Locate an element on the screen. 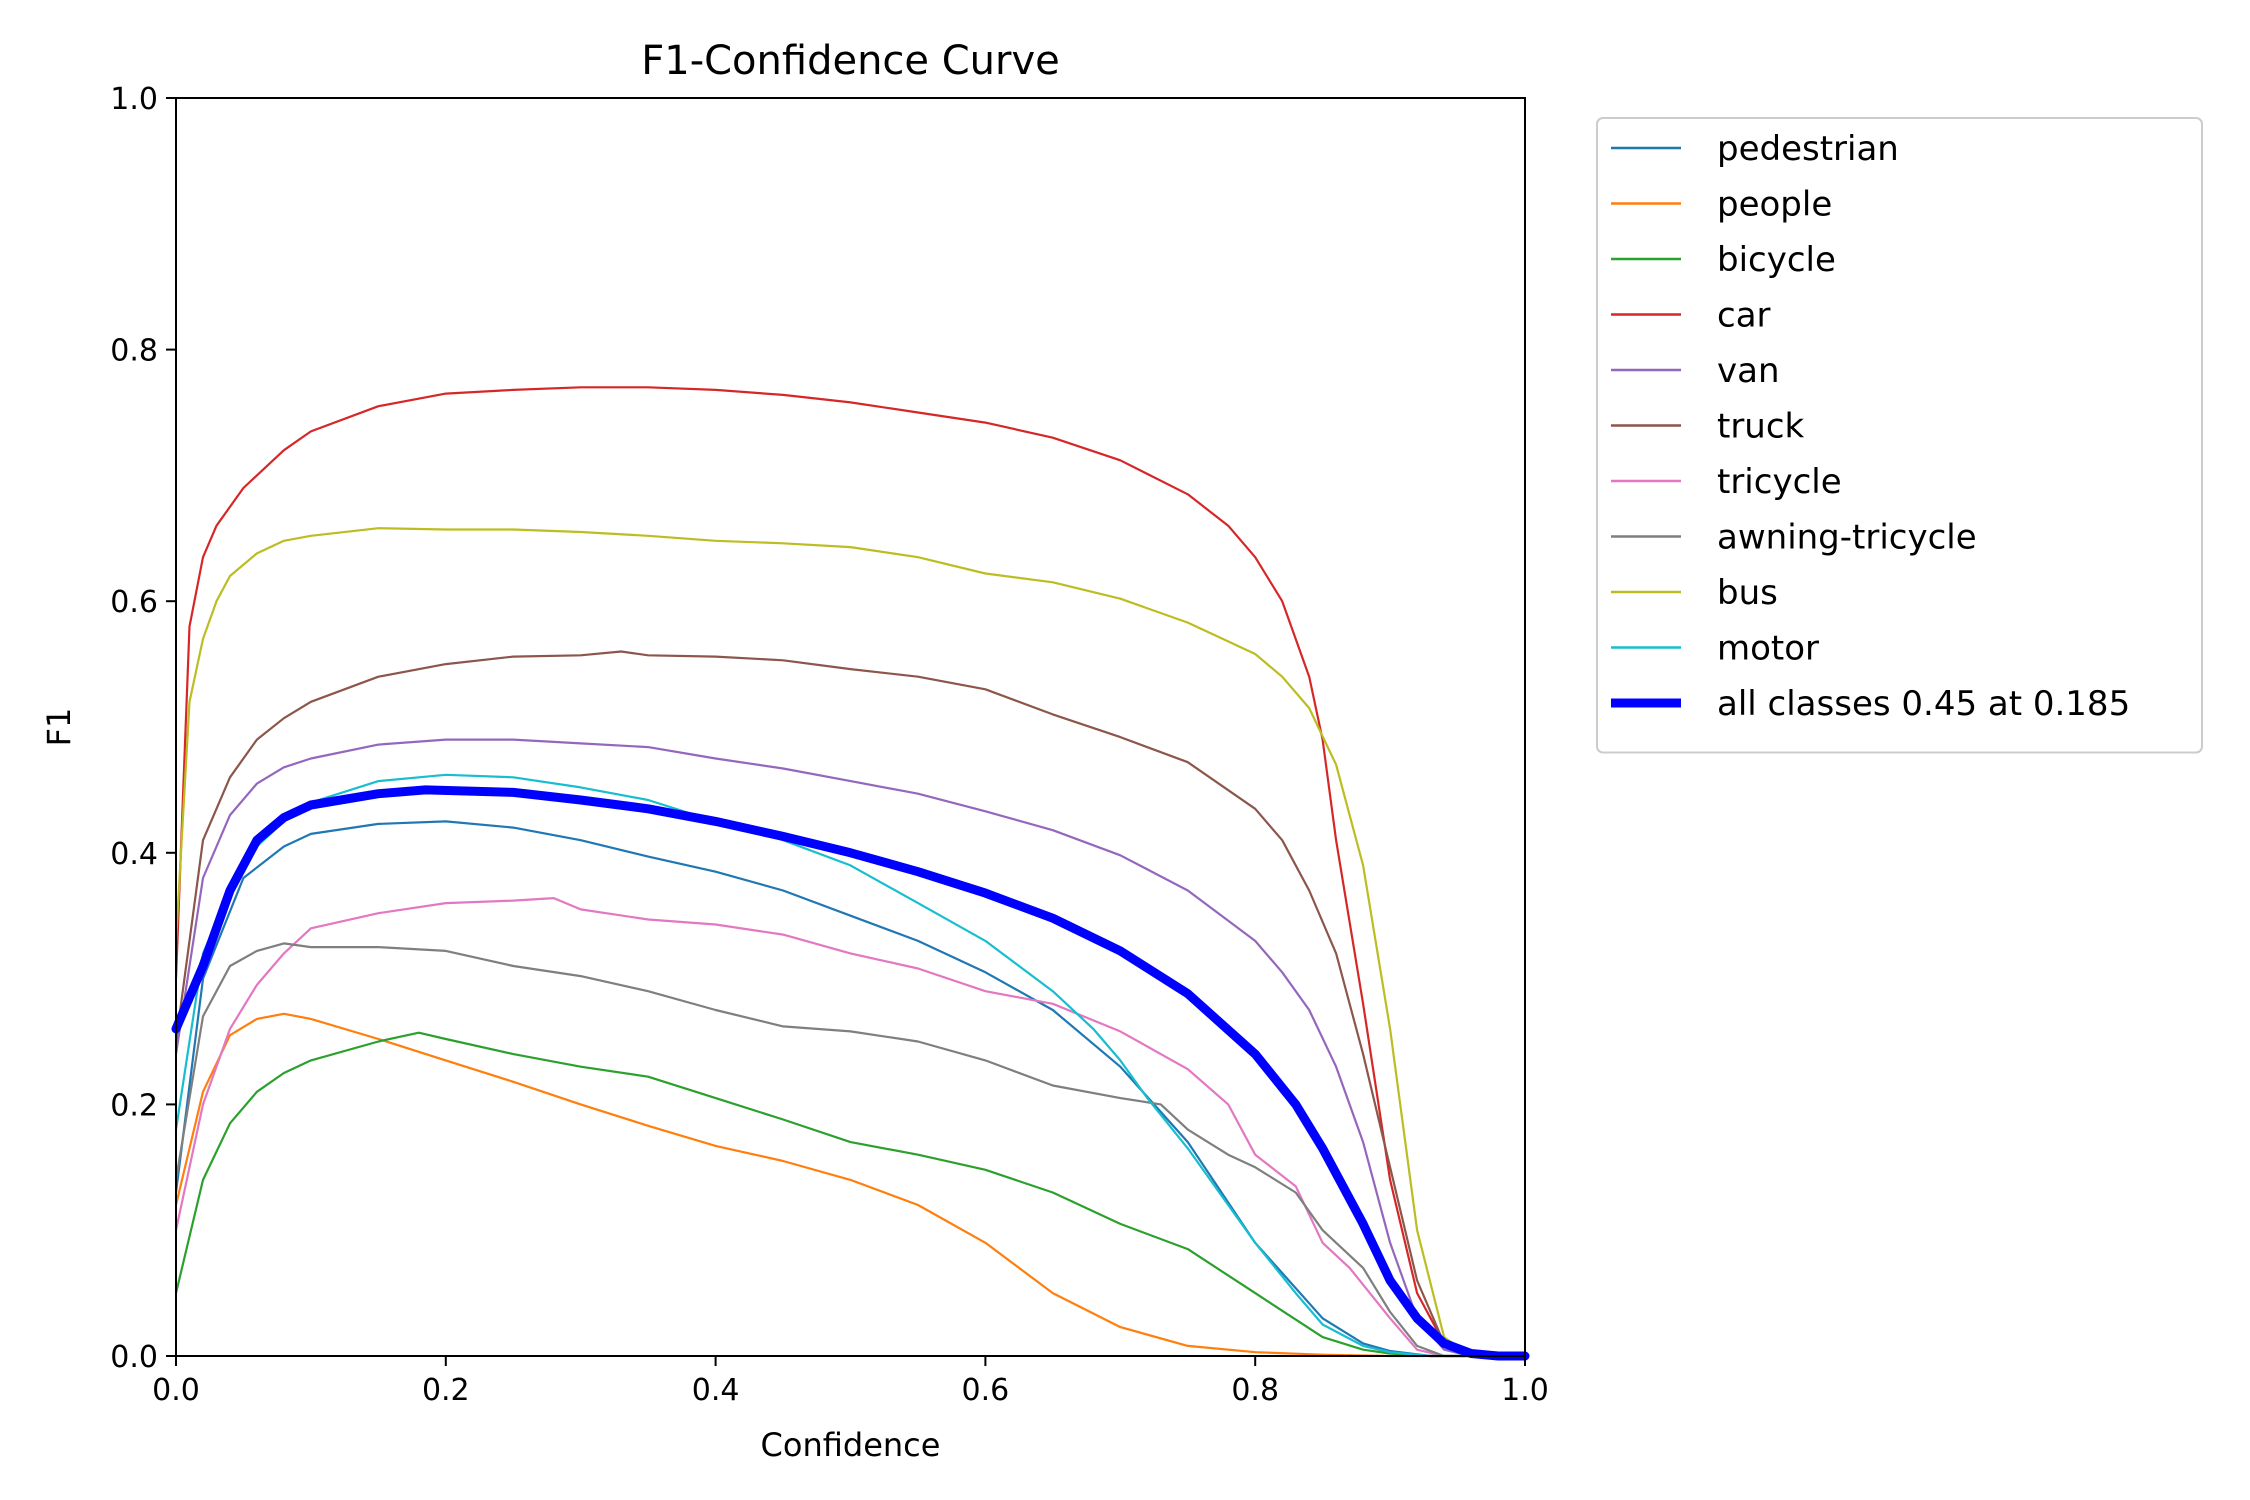 This screenshot has width=2250, height=1500. y-tick-label: 0.0 is located at coordinates (134, 1357).